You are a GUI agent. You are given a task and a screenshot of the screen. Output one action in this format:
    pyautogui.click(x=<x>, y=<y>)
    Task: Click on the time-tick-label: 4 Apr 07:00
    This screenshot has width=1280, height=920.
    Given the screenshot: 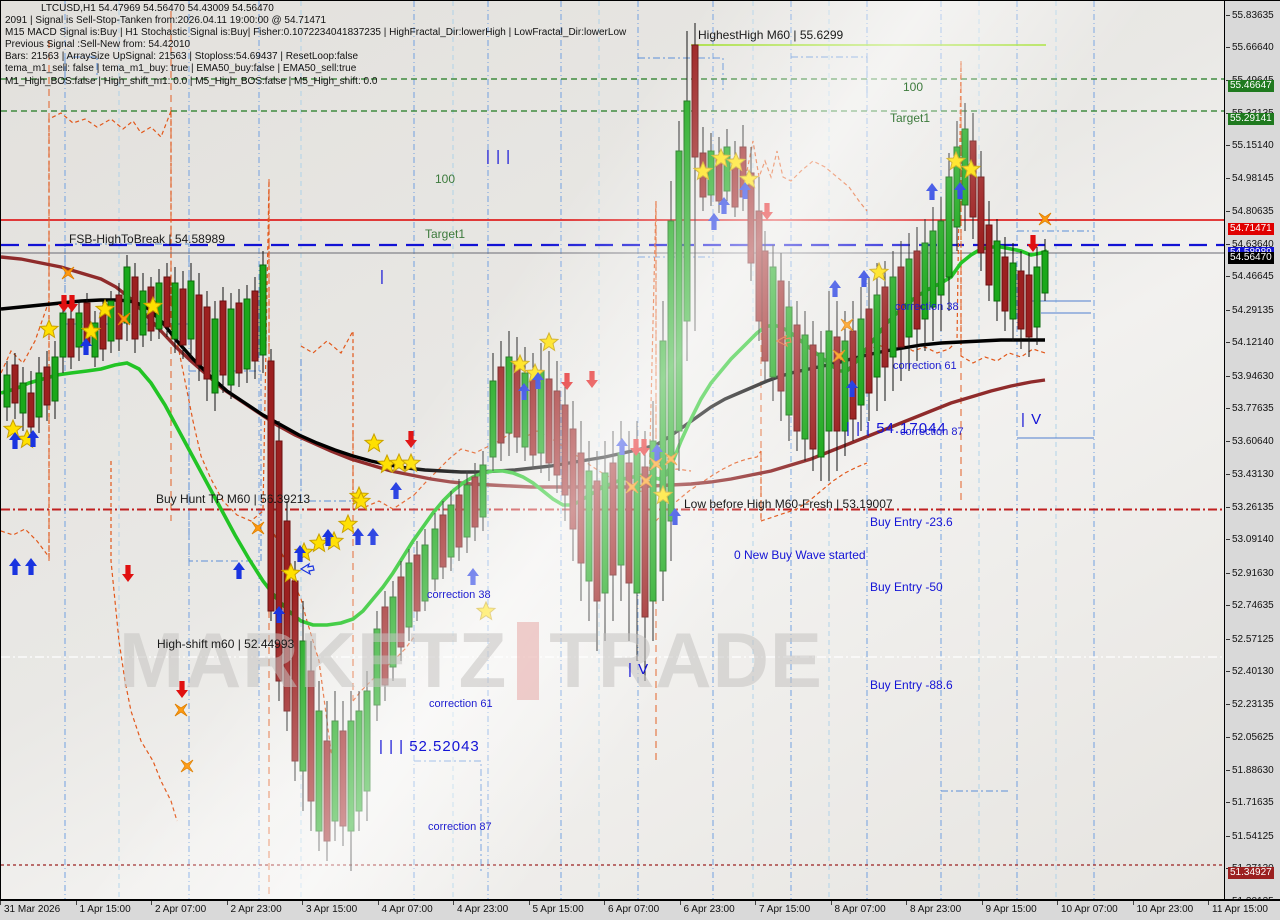 What is the action you would take?
    pyautogui.click(x=407, y=909)
    